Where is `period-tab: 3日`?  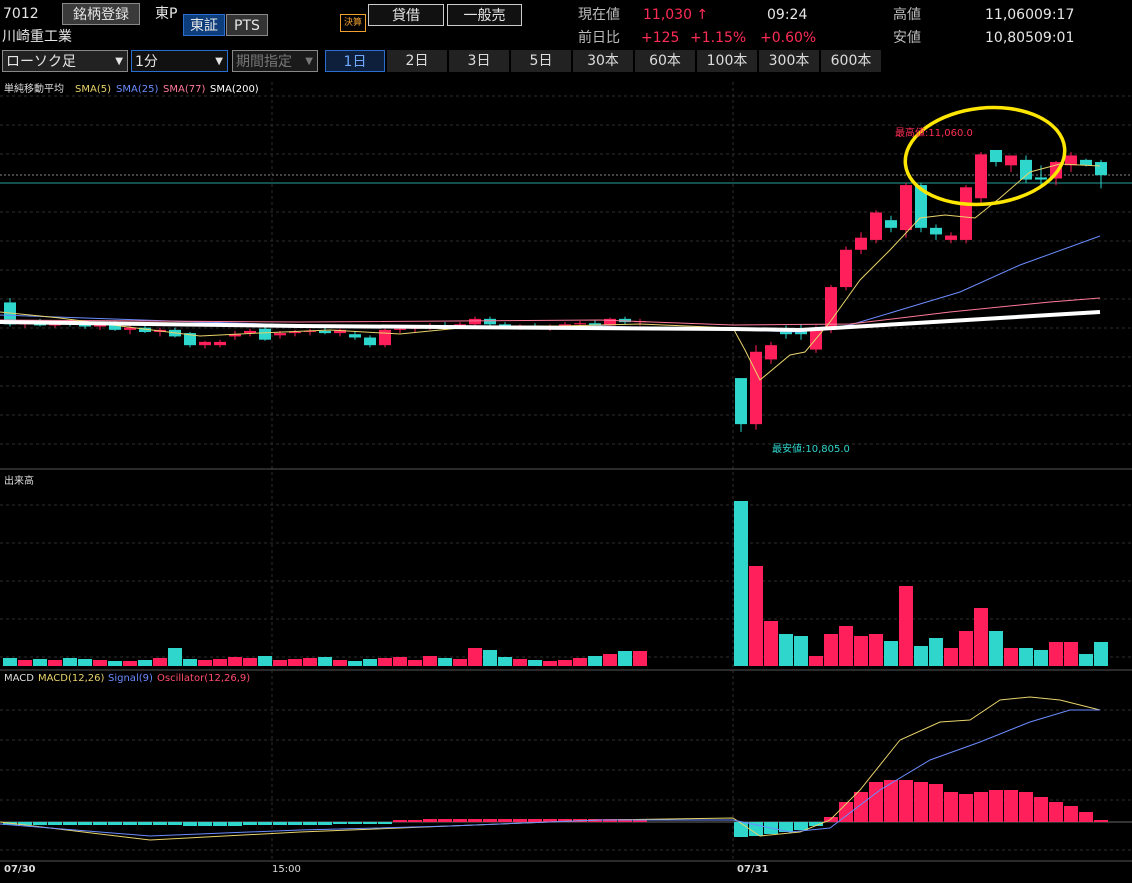
period-tab: 3日 is located at coordinates (479, 61).